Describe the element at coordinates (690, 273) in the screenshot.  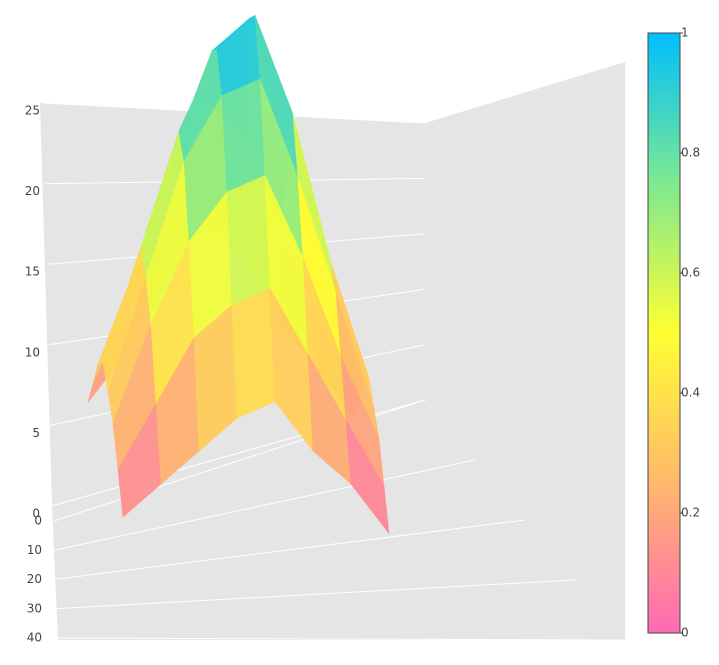
I see `colorbar-tick-label: 0.6` at that location.